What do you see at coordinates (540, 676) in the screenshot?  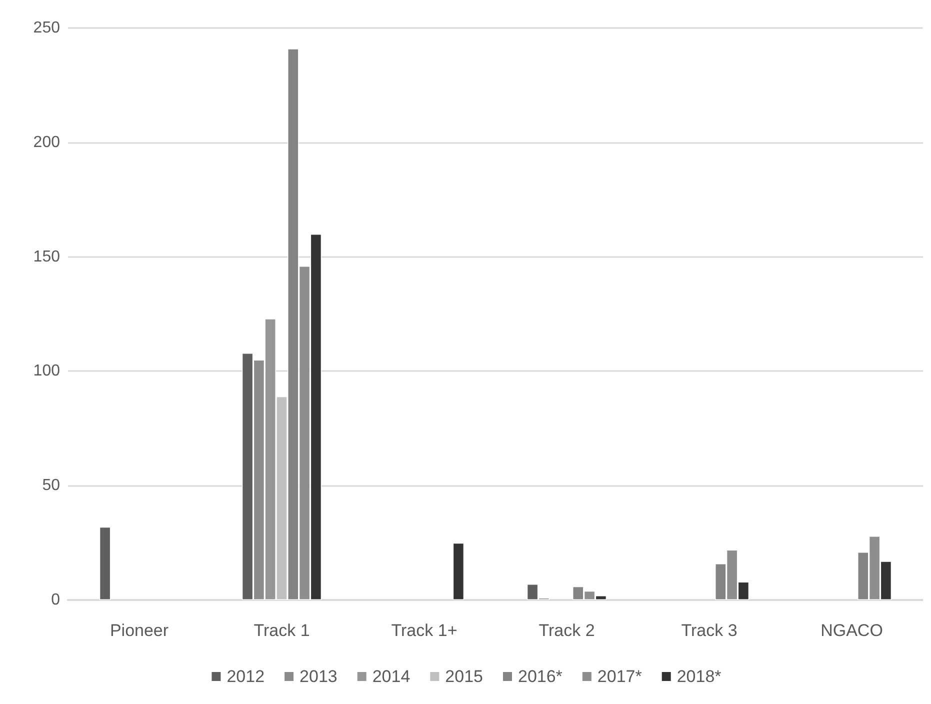 I see `legend-label: 2016*` at bounding box center [540, 676].